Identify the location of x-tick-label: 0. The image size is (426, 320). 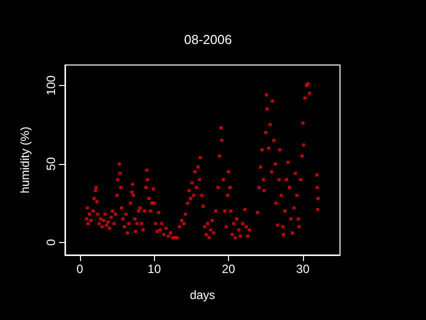
(80, 269).